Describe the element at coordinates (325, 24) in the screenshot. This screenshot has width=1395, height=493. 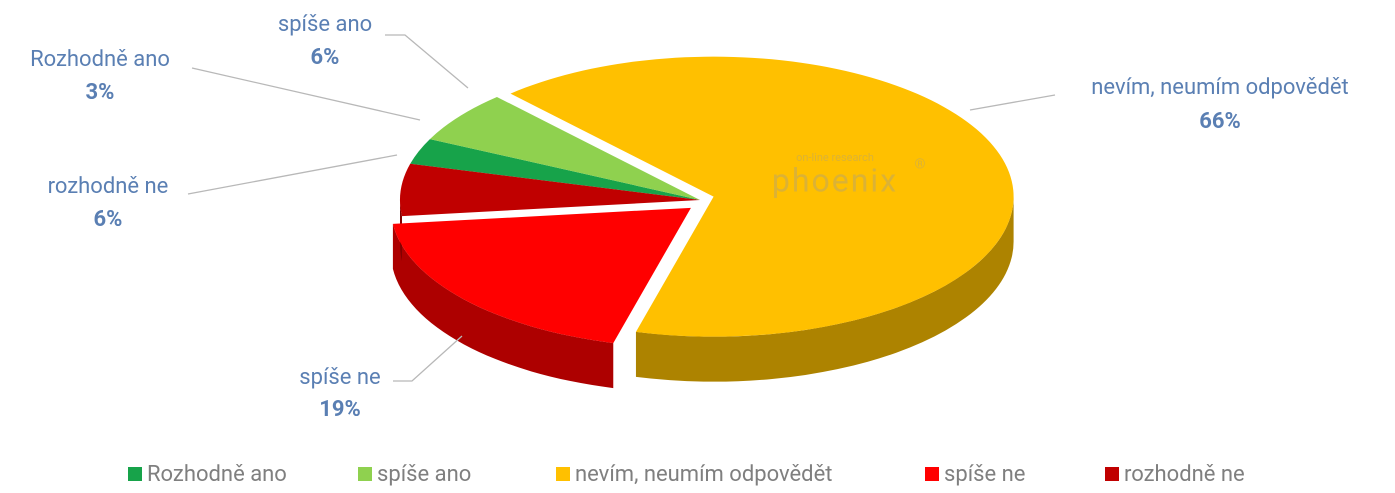
I see `category-label: spíše ano` at that location.